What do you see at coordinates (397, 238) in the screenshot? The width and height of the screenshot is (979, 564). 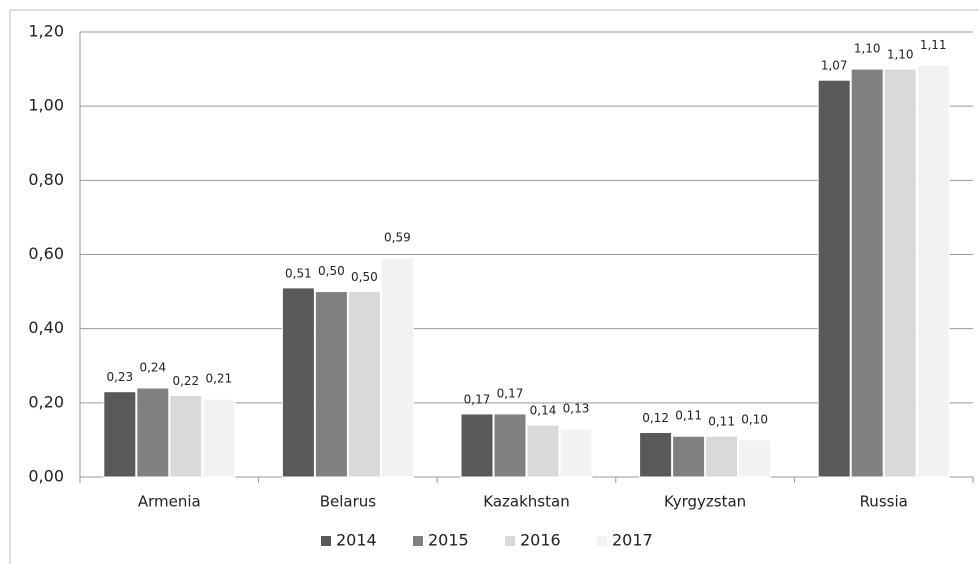 I see `value-label: 0,59` at bounding box center [397, 238].